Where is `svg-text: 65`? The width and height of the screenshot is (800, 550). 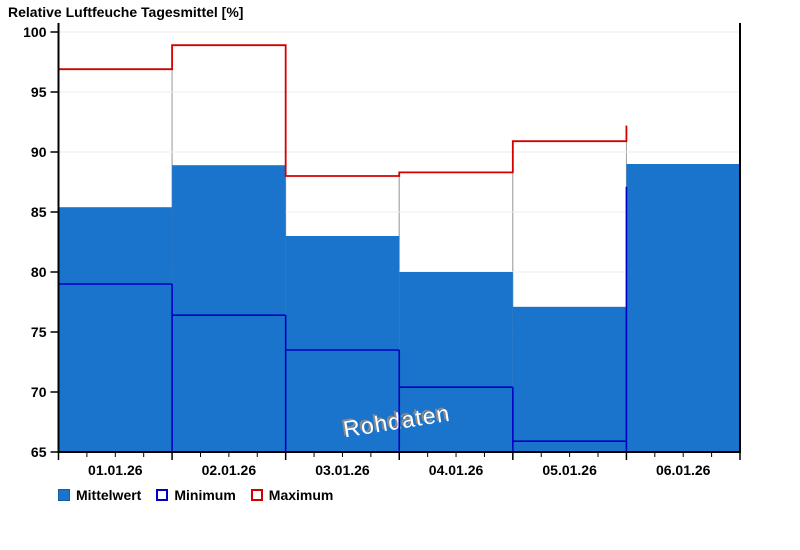
svg-text: 65 is located at coordinates (39, 452).